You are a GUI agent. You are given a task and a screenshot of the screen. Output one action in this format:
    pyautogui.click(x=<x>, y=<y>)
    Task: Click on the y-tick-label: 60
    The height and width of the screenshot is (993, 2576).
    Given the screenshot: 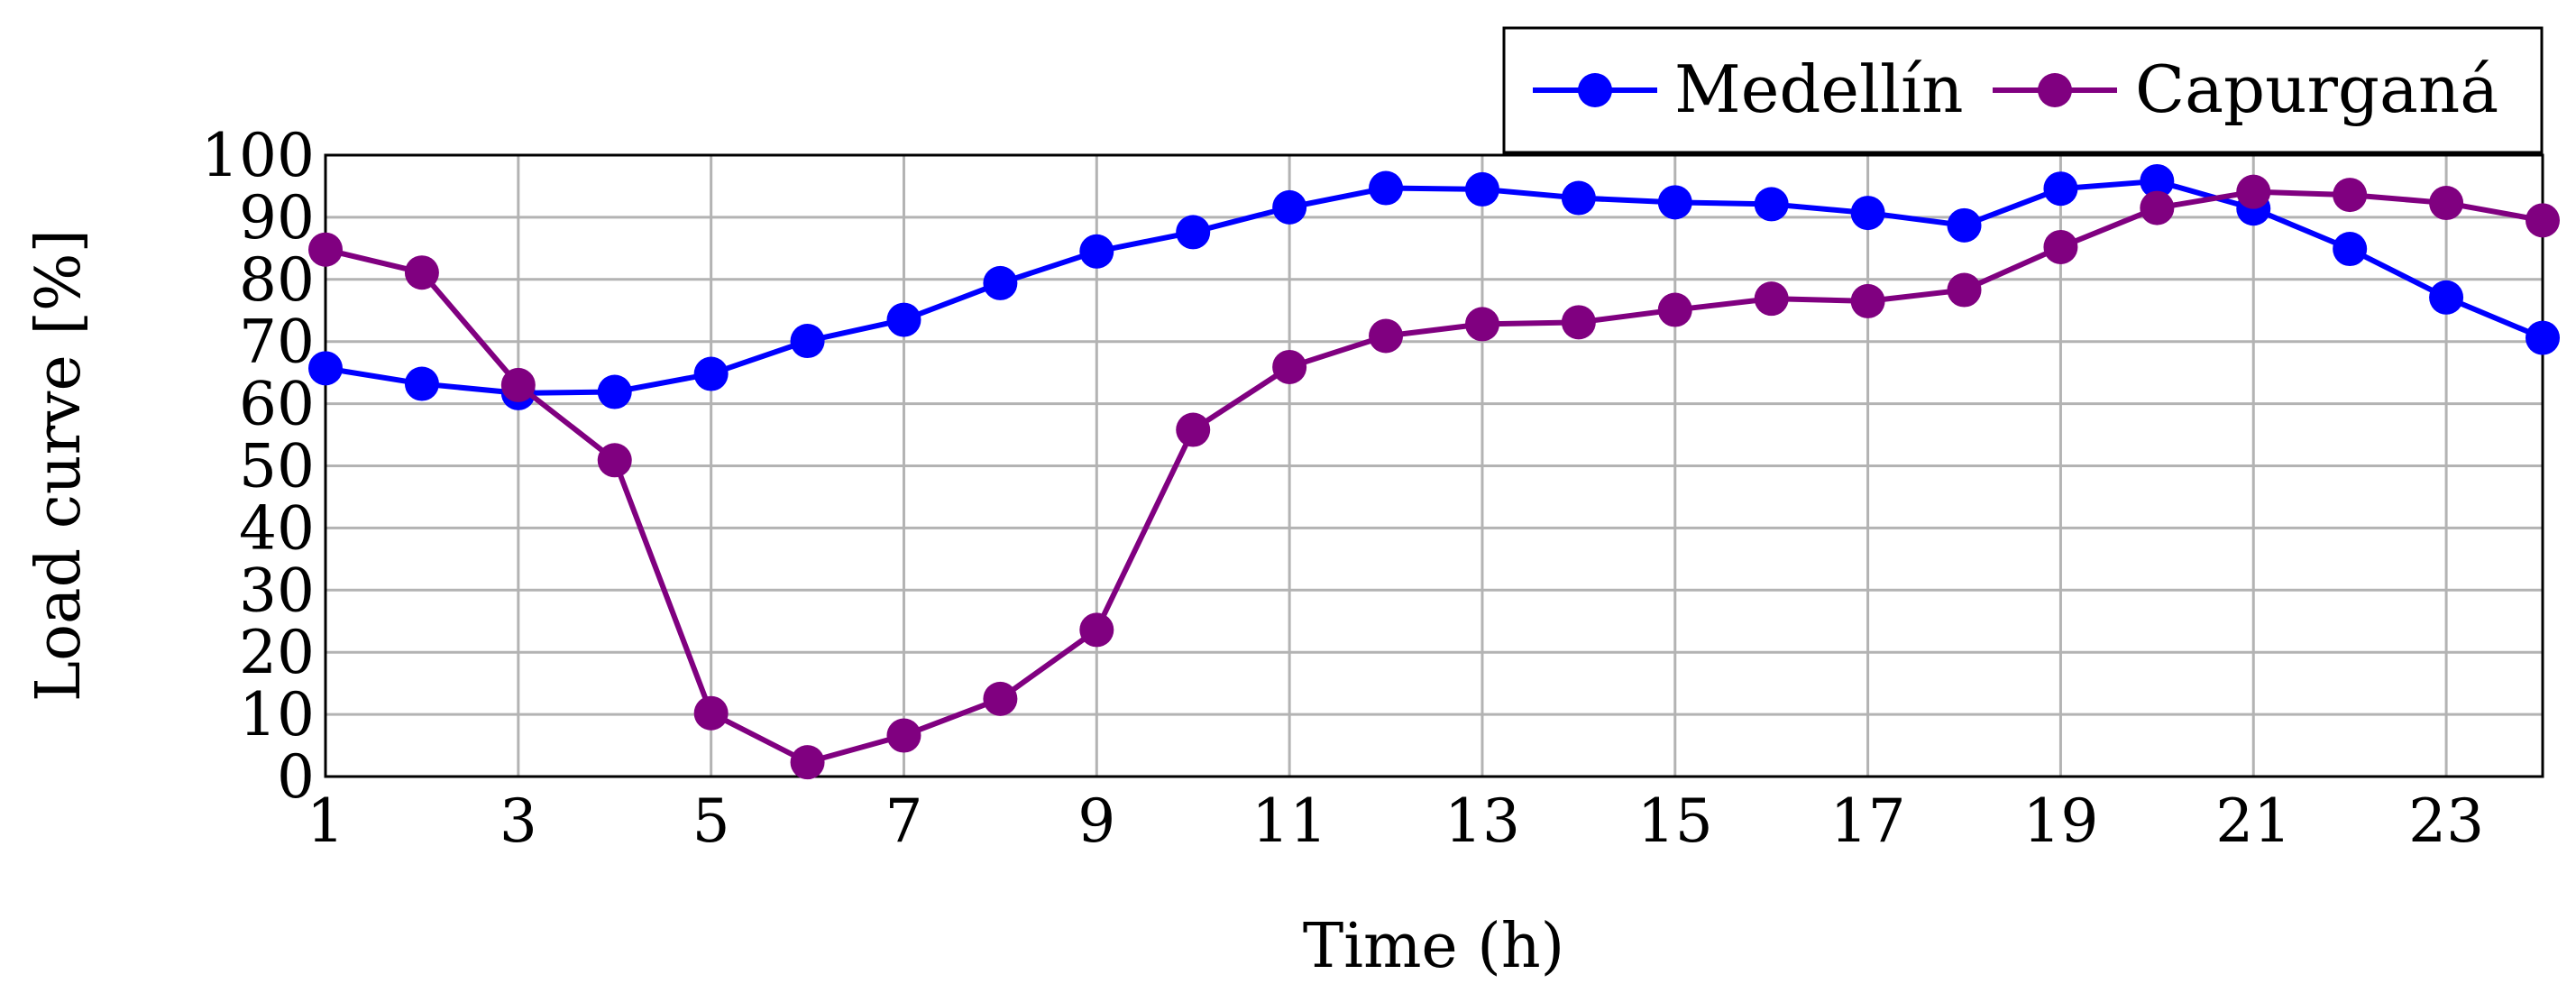 What is the action you would take?
    pyautogui.click(x=277, y=404)
    